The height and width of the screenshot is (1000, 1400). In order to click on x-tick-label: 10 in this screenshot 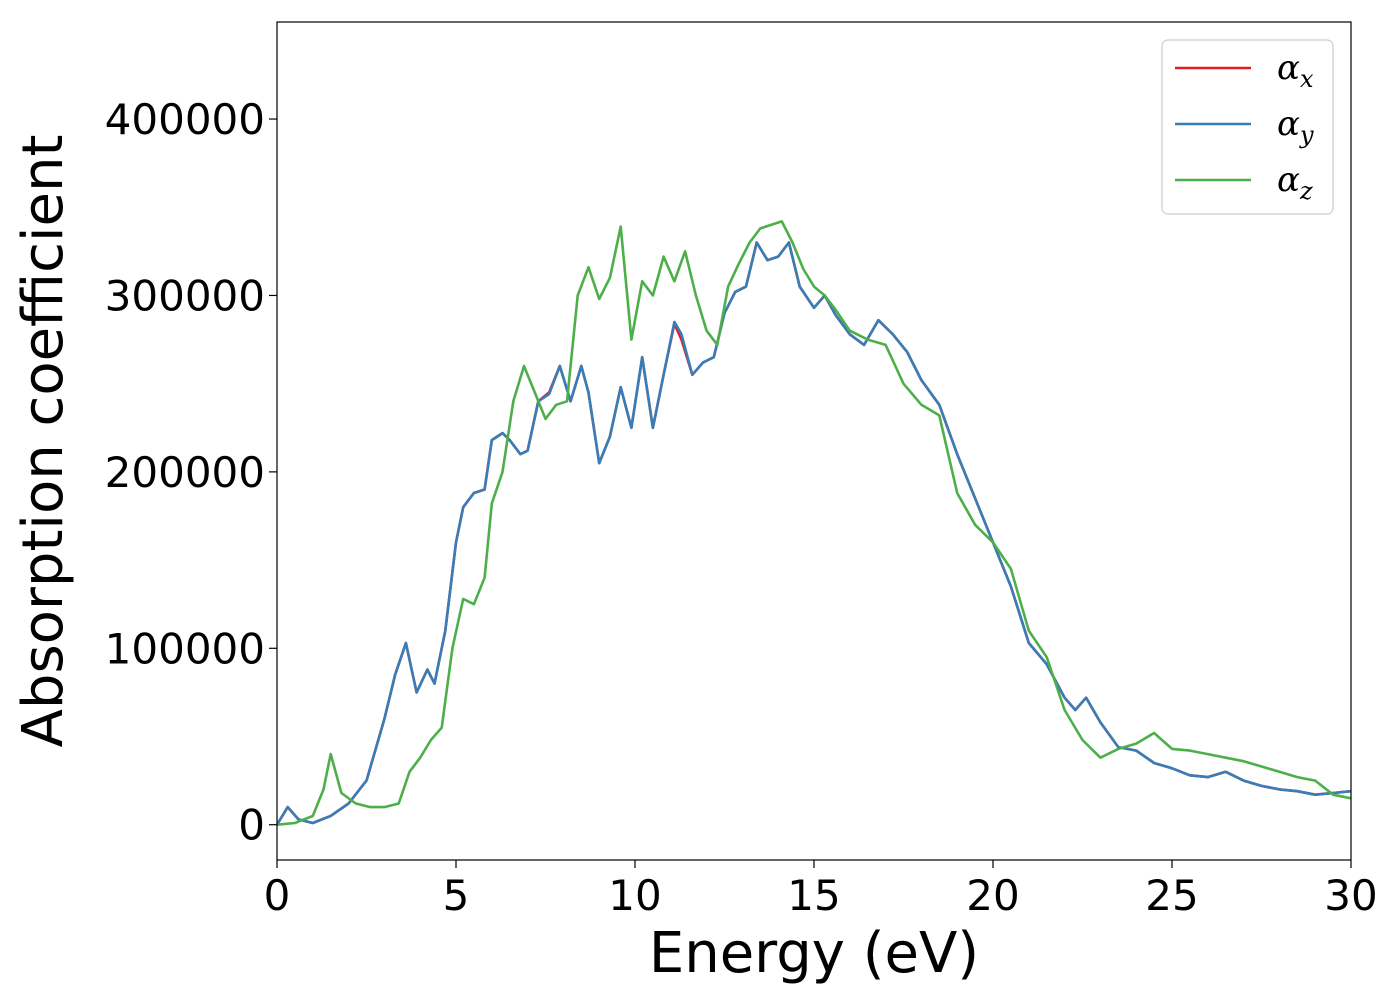, I will do `click(634, 895)`.